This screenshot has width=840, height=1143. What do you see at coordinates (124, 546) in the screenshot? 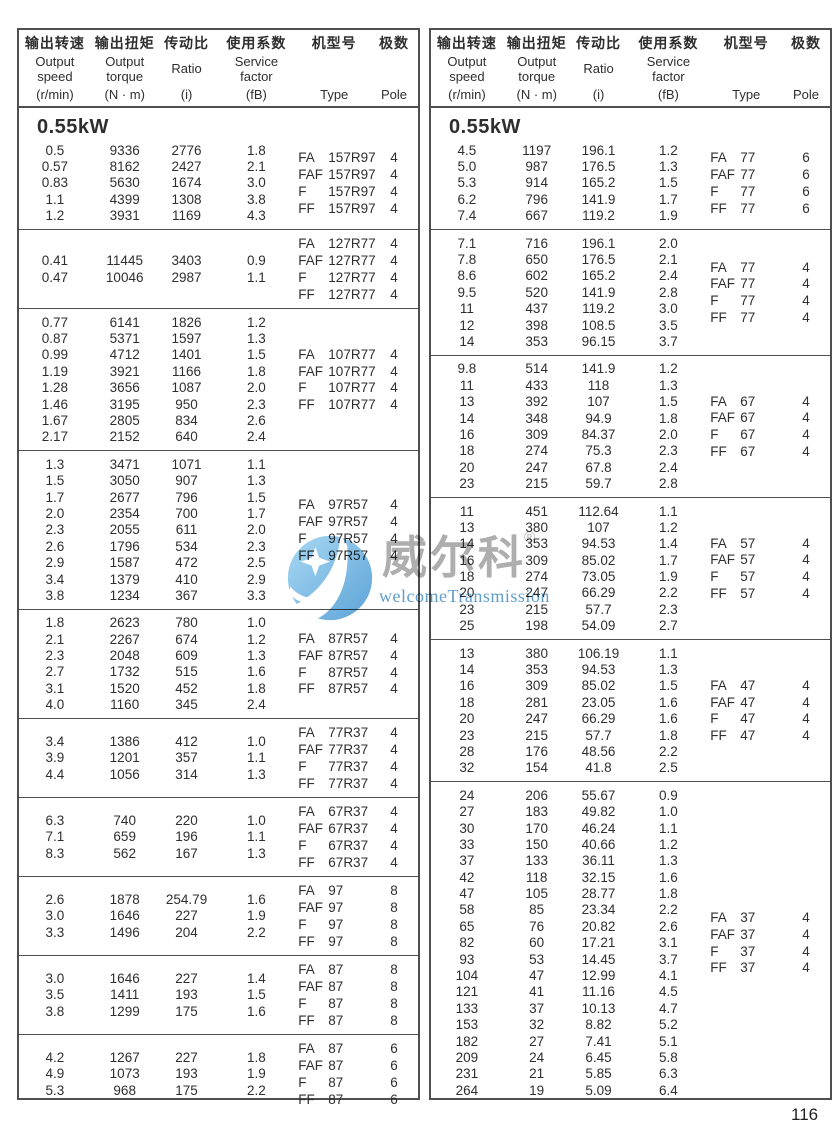
I see `table-cell: 1796` at bounding box center [124, 546].